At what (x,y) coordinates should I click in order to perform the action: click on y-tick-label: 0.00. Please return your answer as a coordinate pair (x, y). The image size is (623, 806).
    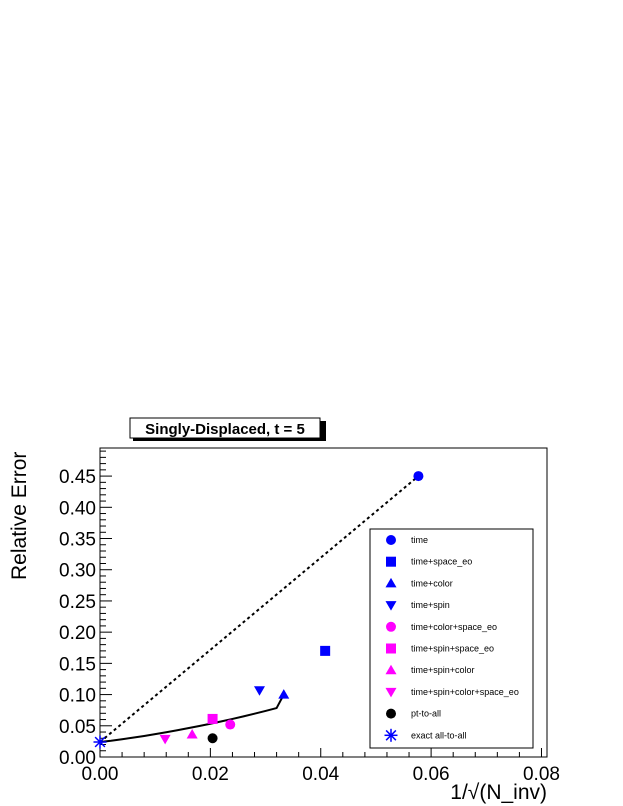
    Looking at the image, I should click on (77, 758).